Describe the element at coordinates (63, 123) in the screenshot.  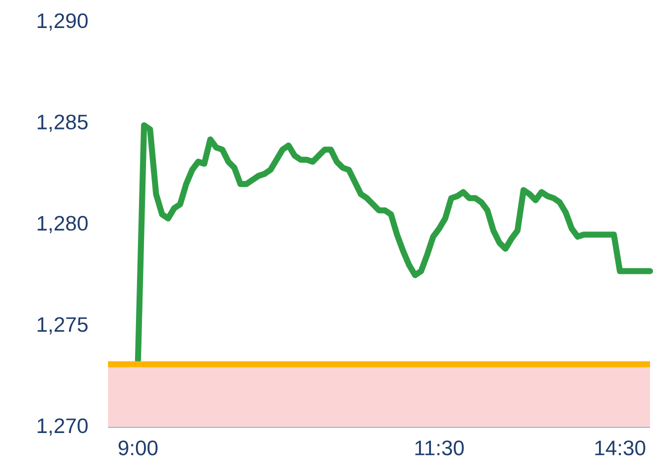
I see `y-tick-label: 1,285` at that location.